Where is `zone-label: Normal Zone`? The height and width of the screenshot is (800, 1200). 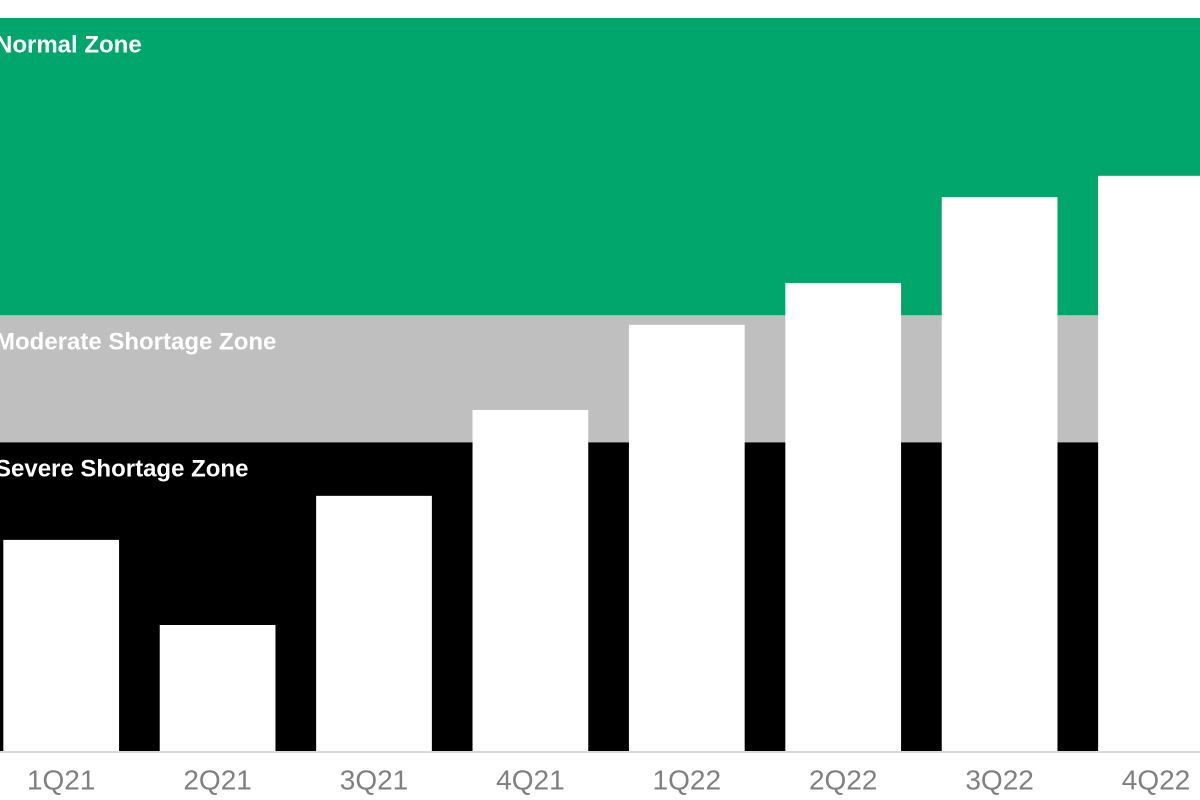 zone-label: Normal Zone is located at coordinates (71, 44).